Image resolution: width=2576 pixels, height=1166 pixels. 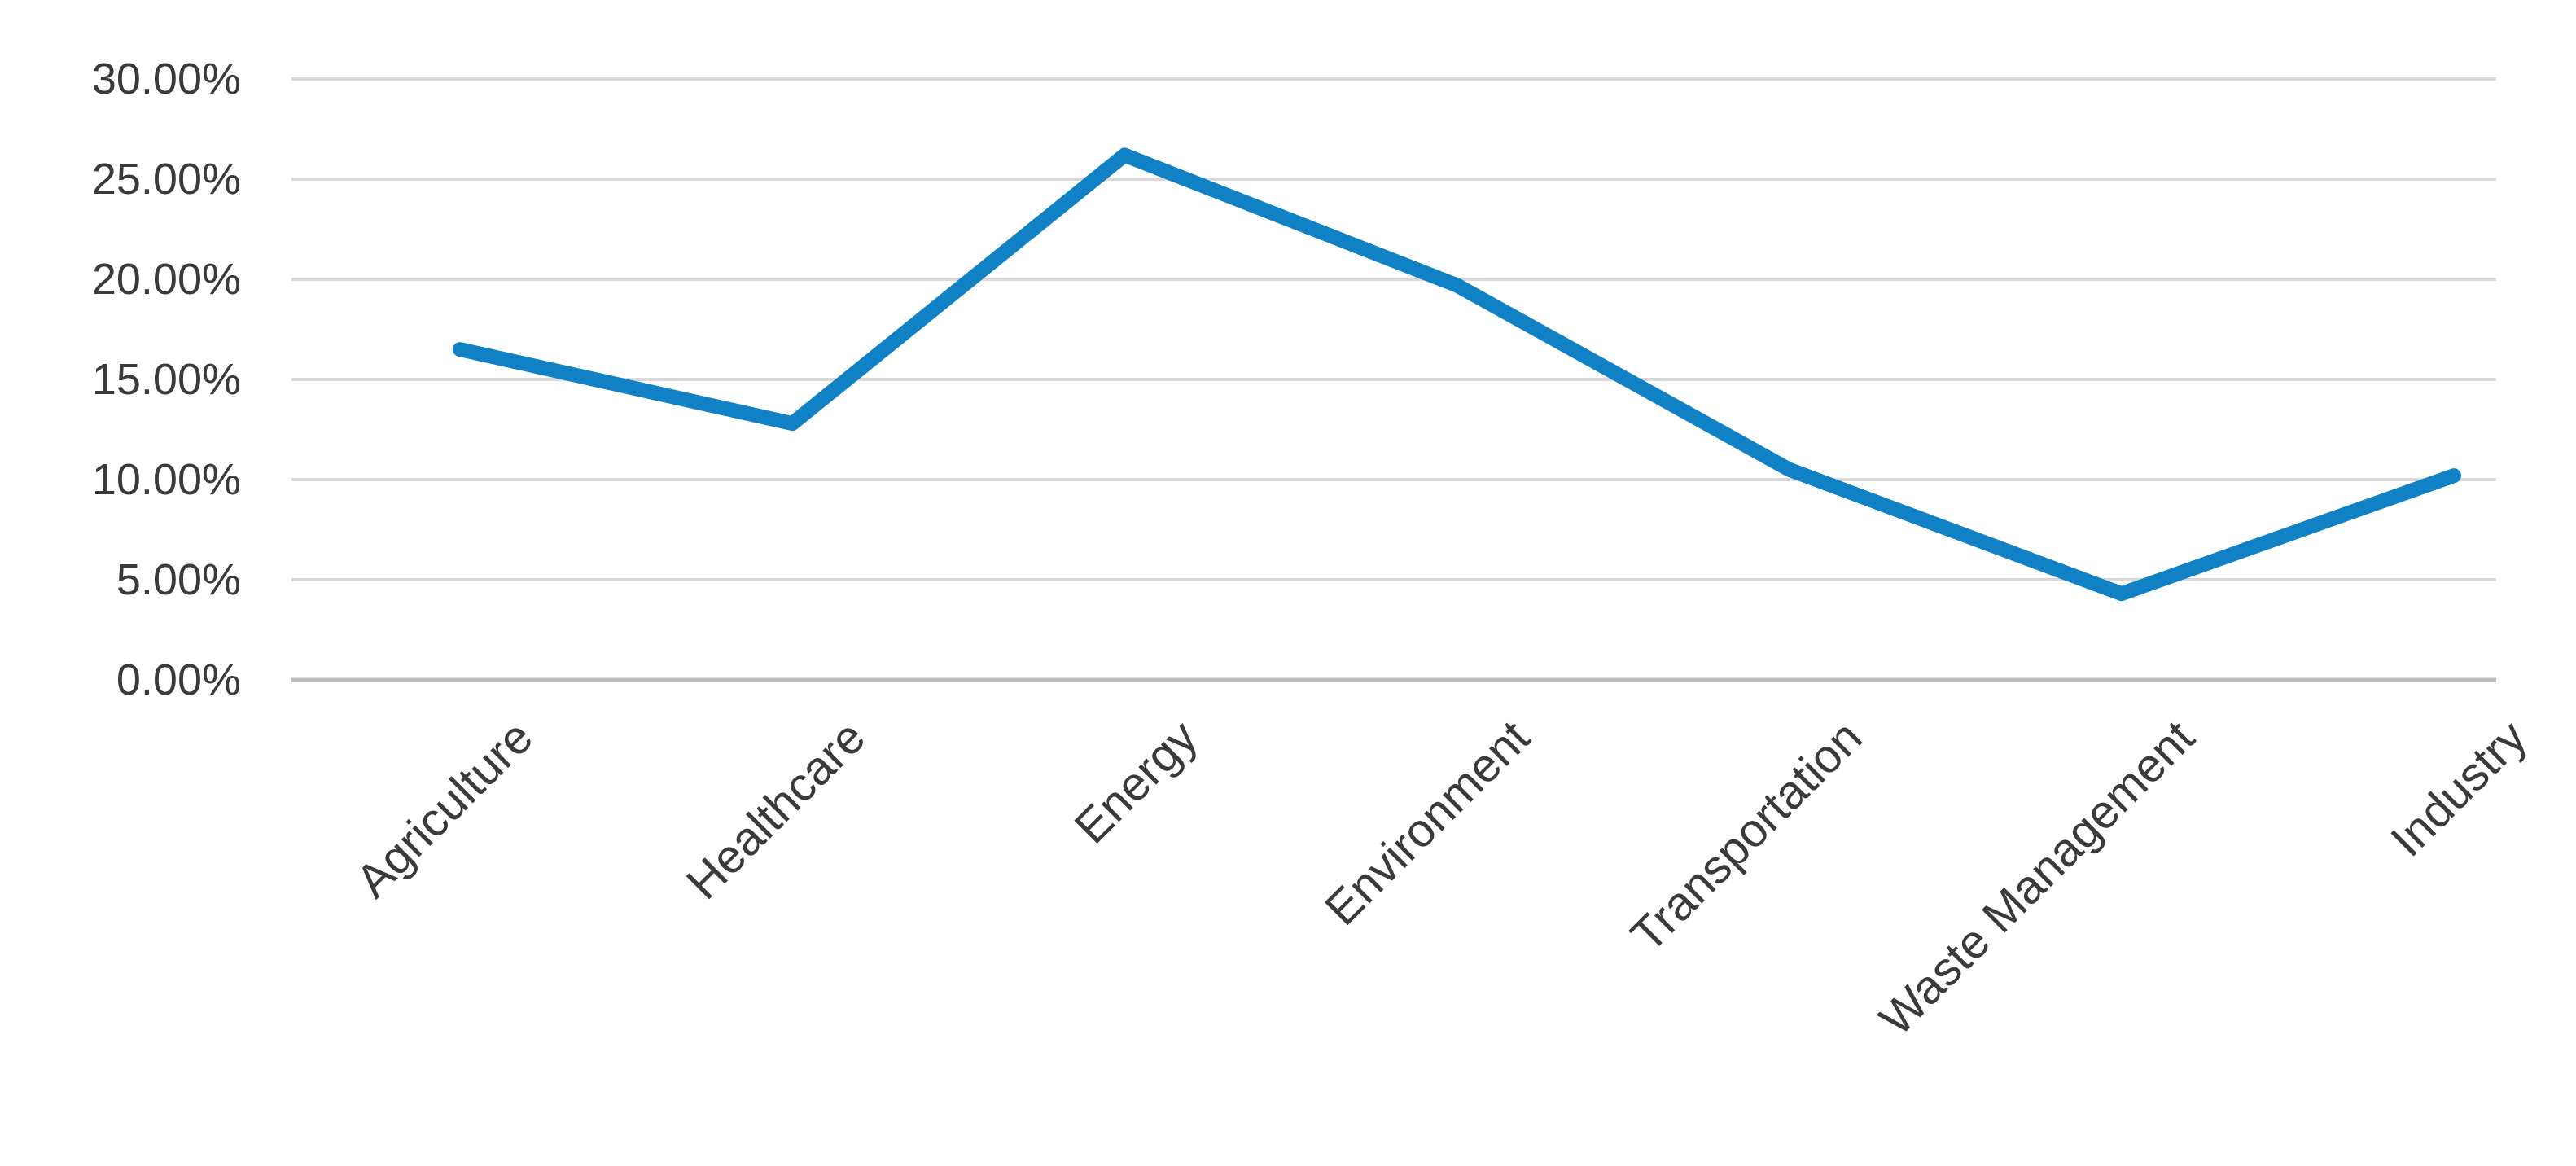 What do you see at coordinates (178, 579) in the screenshot?
I see `y-axis-tick-label: 5.00%` at bounding box center [178, 579].